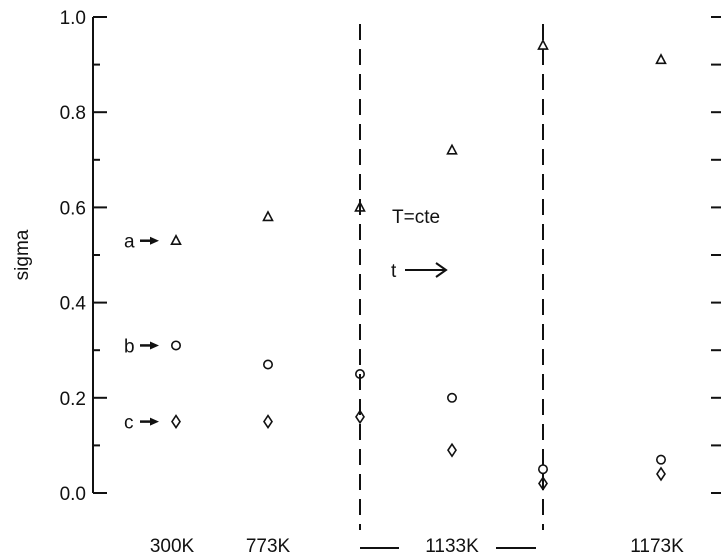  What do you see at coordinates (426, 270) in the screenshot?
I see `time-arrow-icon` at bounding box center [426, 270].